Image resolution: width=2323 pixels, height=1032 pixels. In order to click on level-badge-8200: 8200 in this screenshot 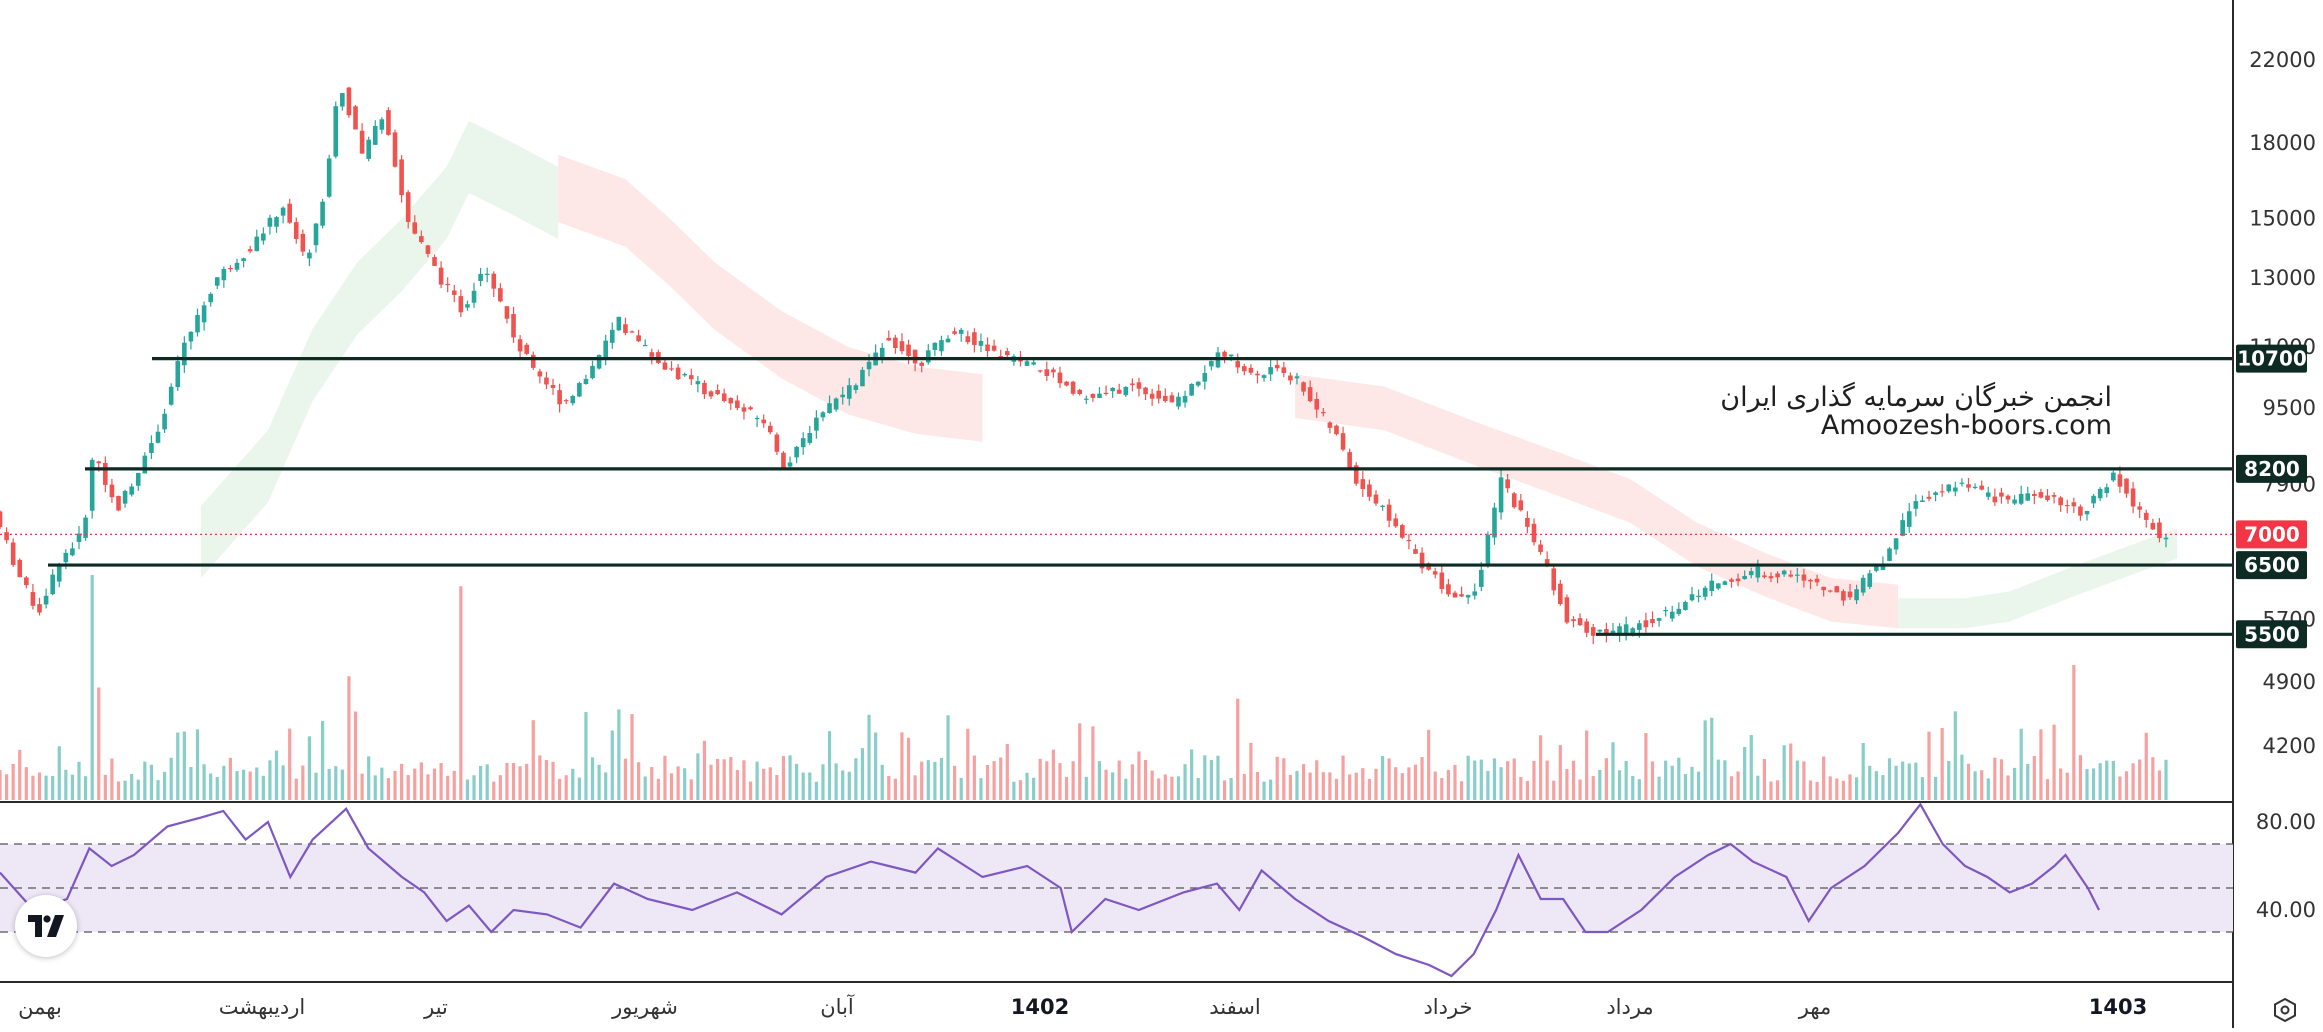, I will do `click(2272, 469)`.